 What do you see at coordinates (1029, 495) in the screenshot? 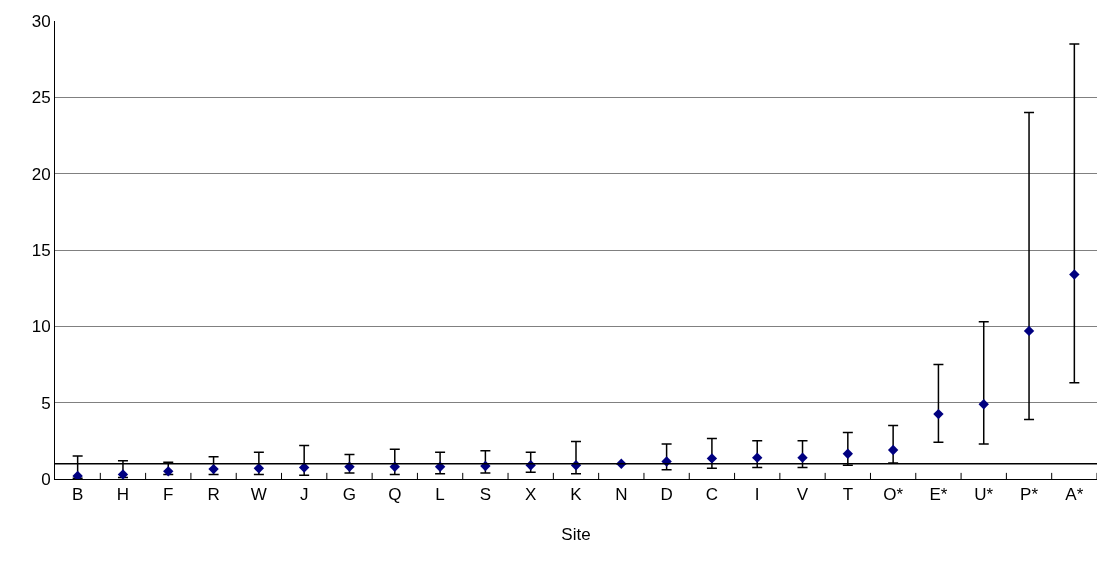
I see `x-tick-label: P*` at bounding box center [1029, 495].